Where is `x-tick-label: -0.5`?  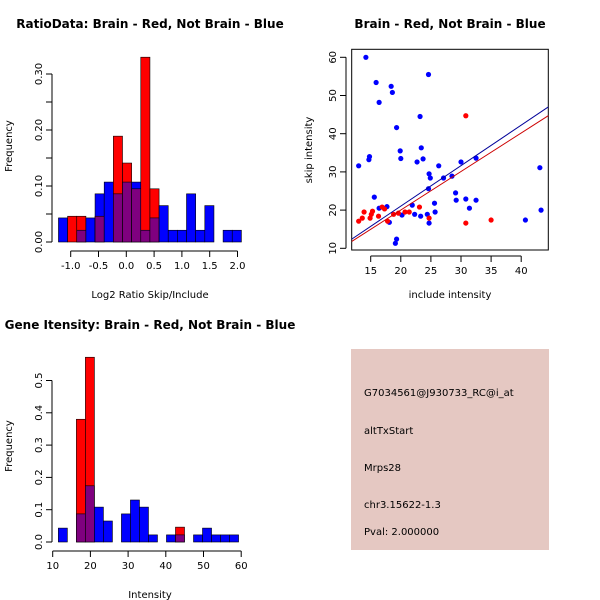 x-tick-label: -0.5 is located at coordinates (99, 266).